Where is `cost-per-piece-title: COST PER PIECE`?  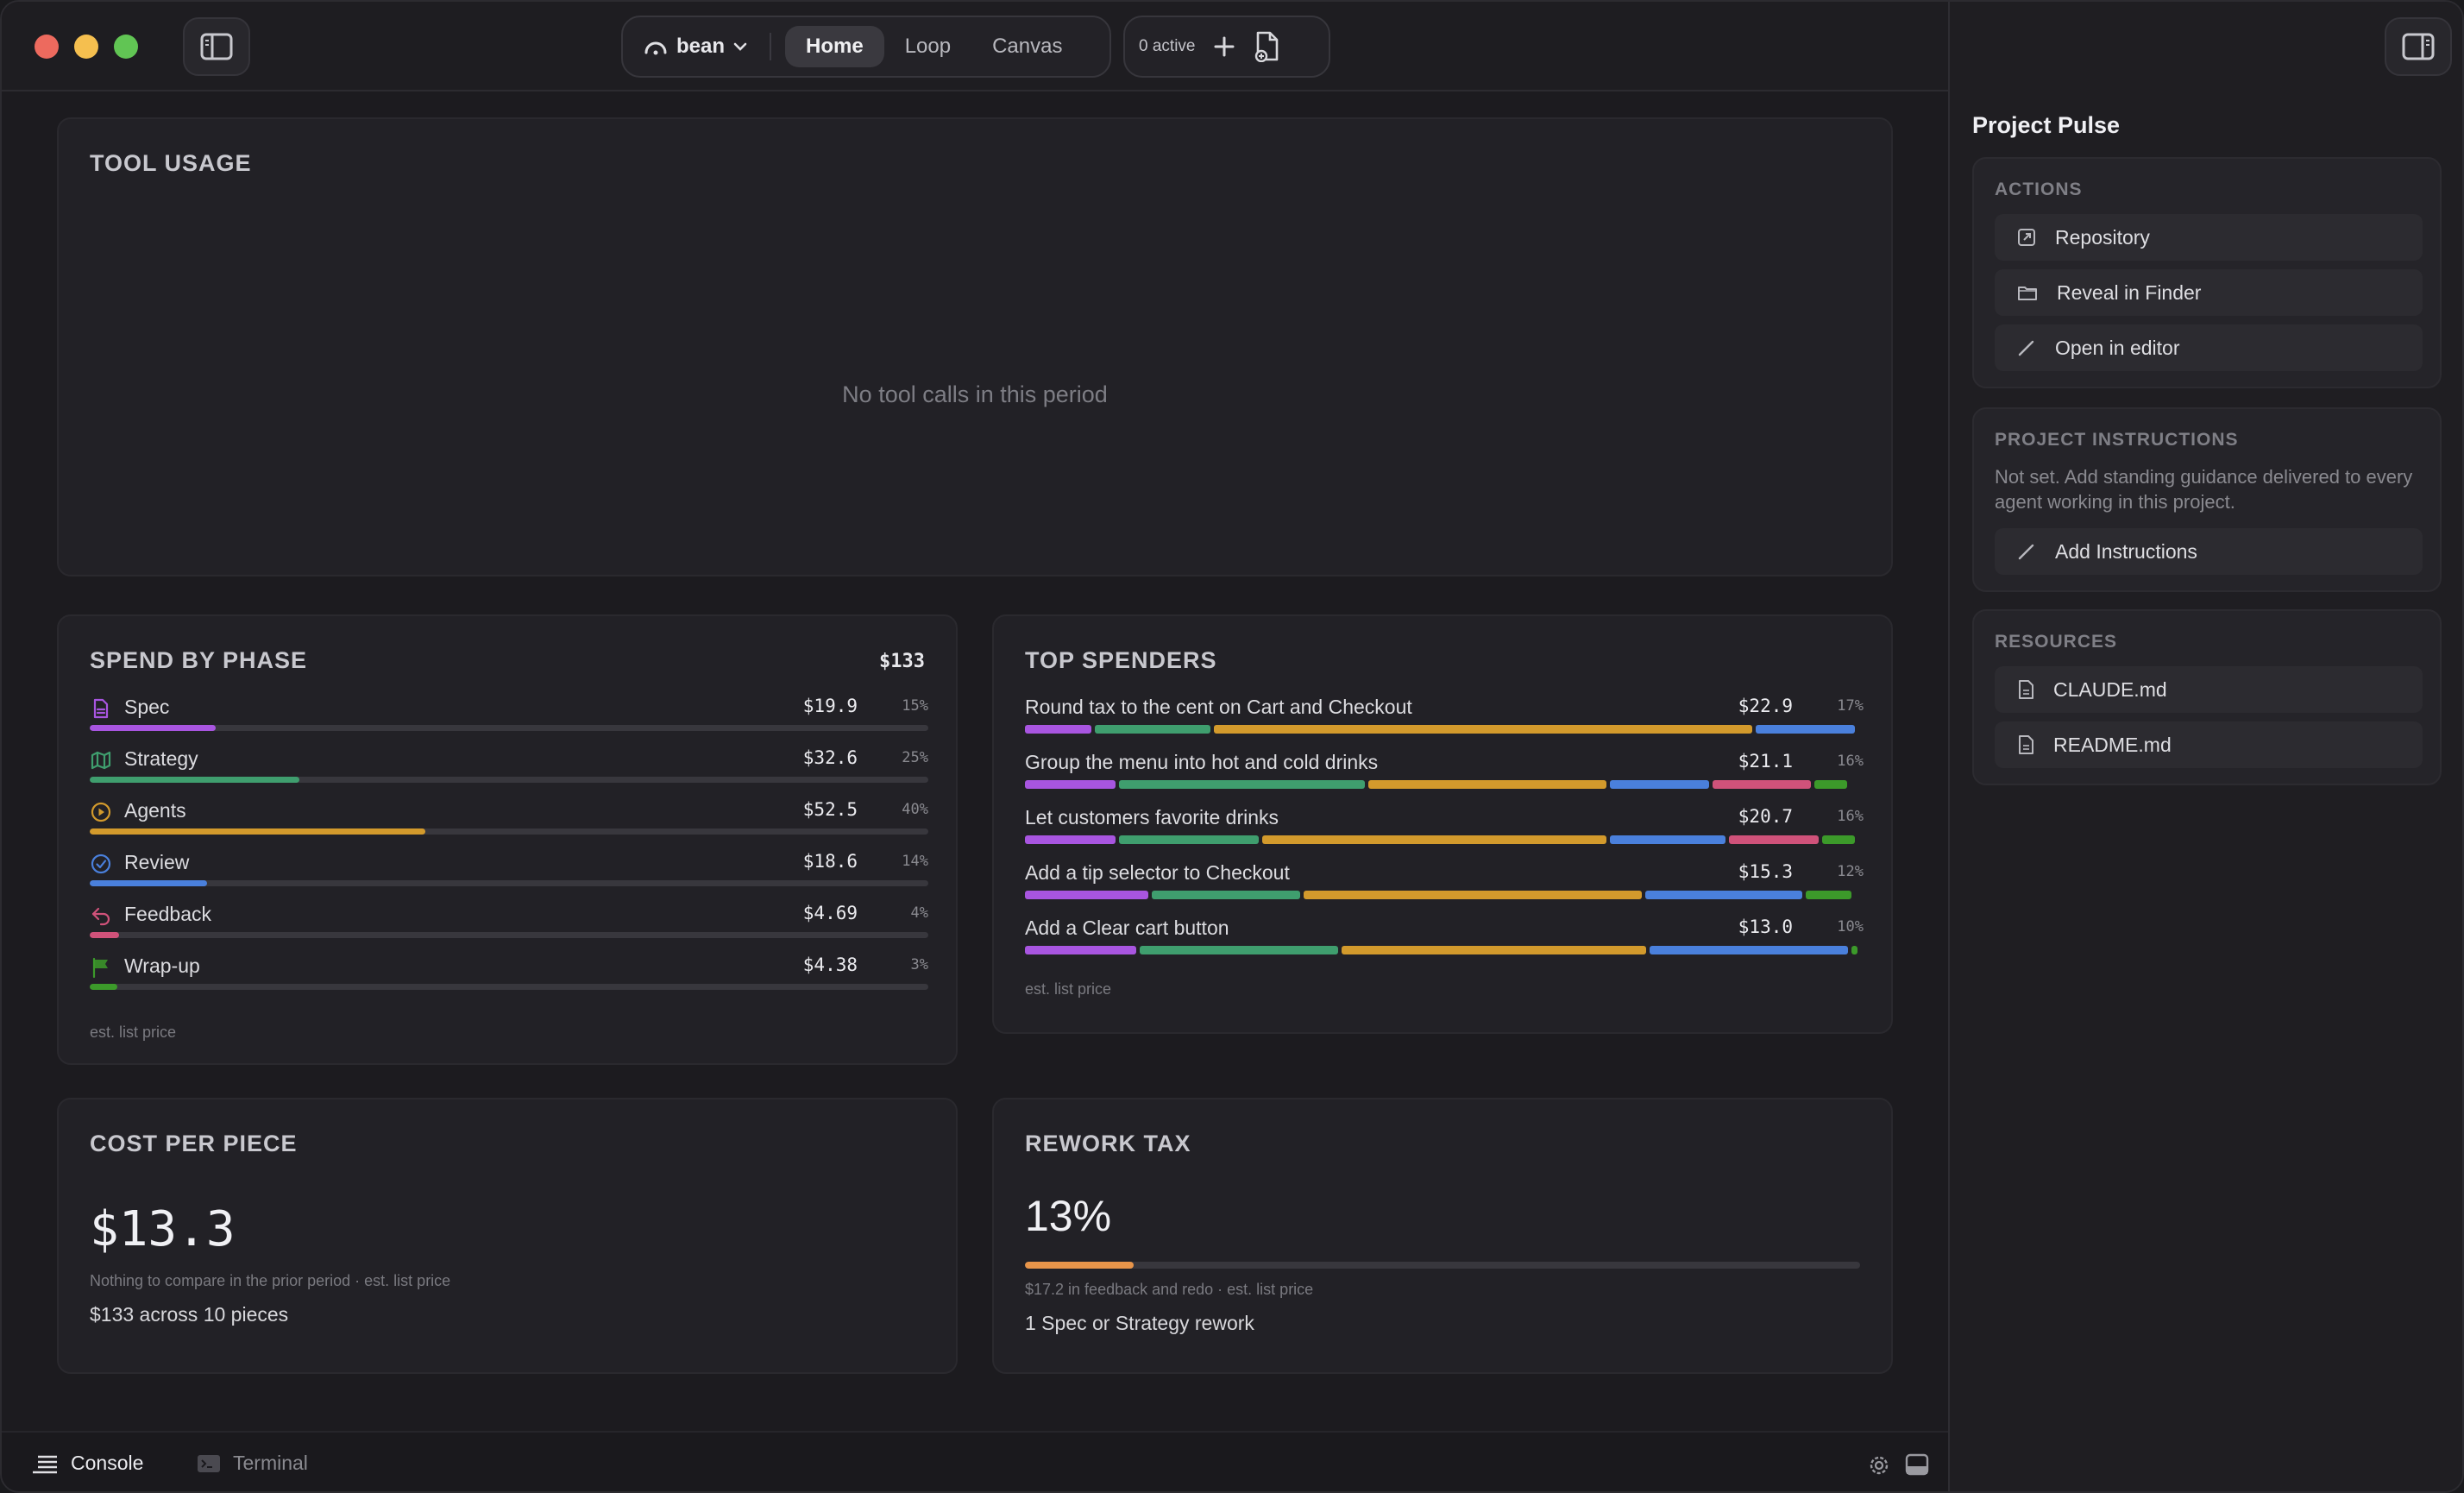
cost-per-piece-title: COST PER PIECE is located at coordinates (194, 1143).